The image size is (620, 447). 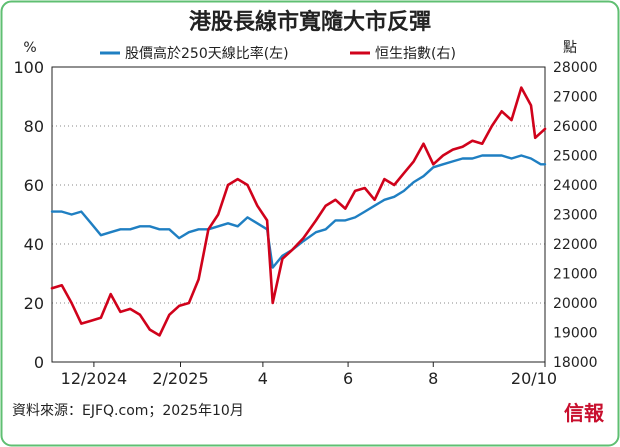 I want to click on right-tick-label: 19000, so click(x=575, y=334).